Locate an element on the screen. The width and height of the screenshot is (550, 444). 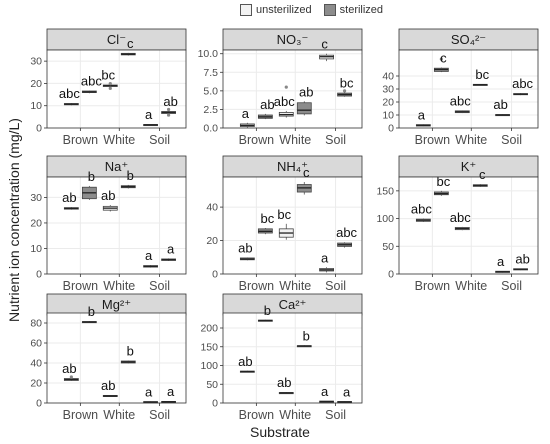
panel-3-ytick-label: 20 is located at coordinates (36, 223).